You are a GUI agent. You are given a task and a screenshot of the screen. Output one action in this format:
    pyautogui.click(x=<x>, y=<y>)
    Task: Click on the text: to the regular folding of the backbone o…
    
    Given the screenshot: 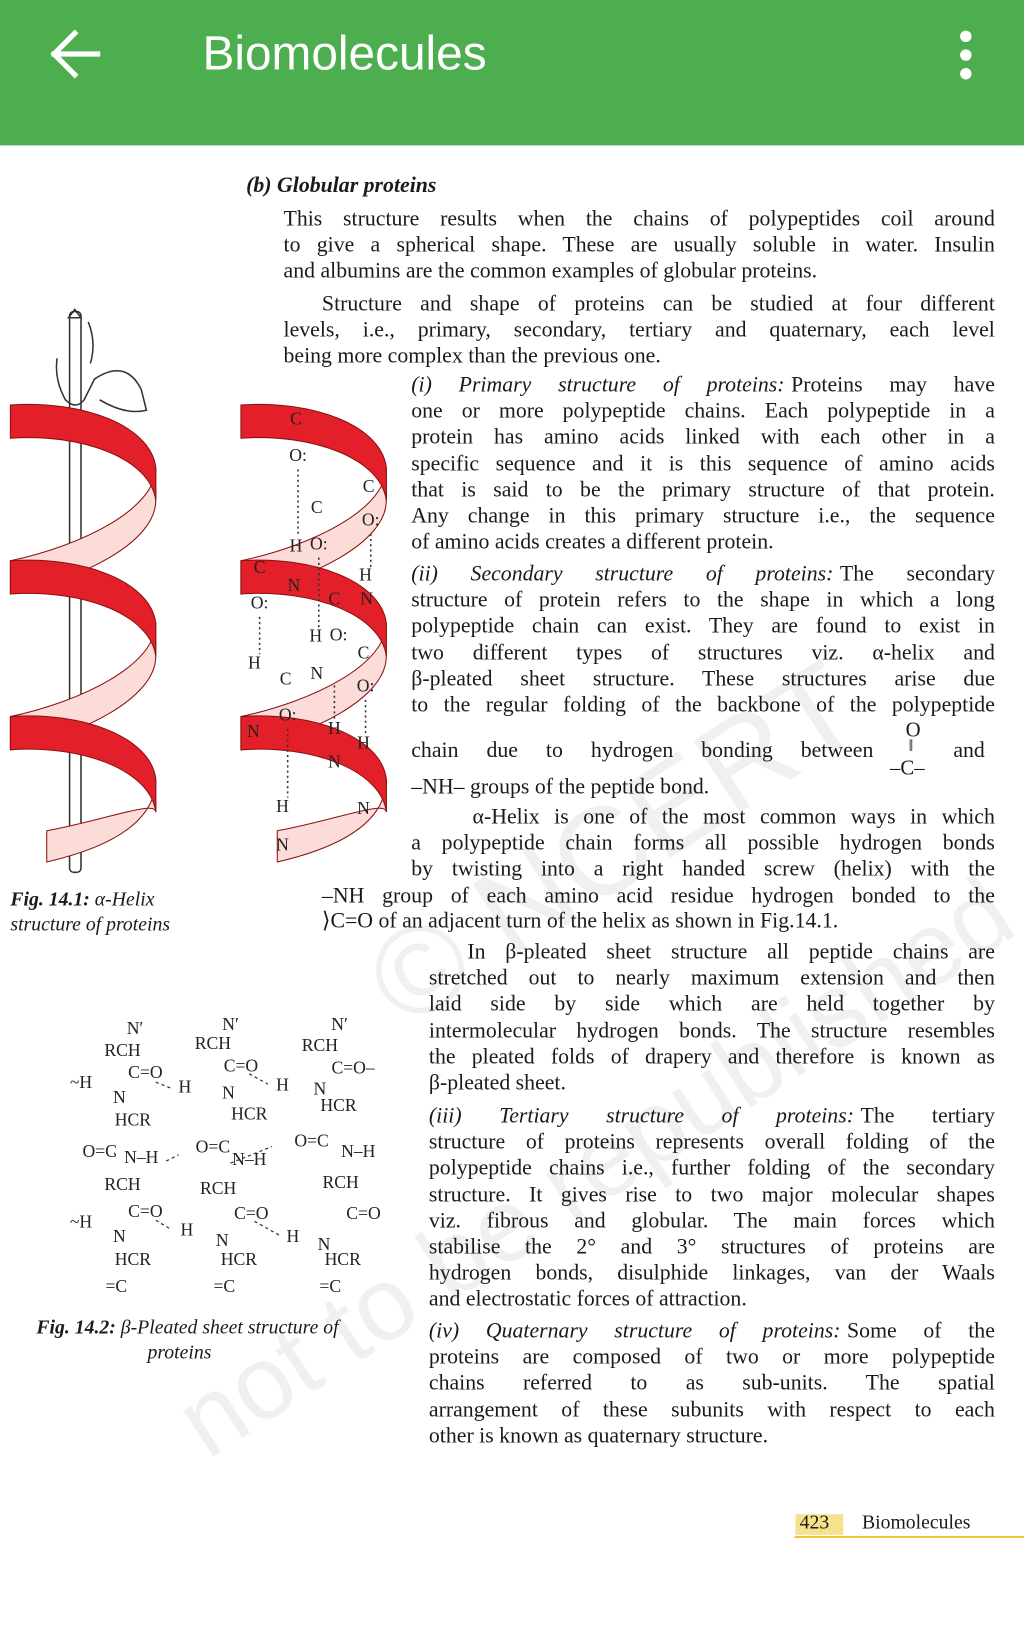 What is the action you would take?
    pyautogui.click(x=703, y=704)
    